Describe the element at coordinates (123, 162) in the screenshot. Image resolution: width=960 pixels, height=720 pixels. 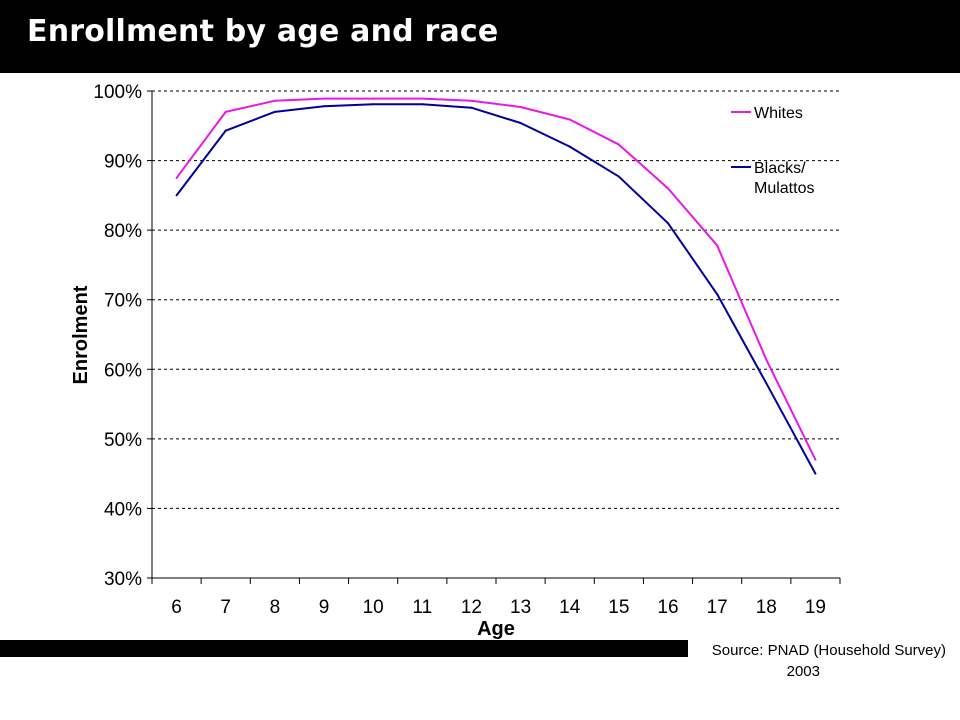
I see `y-tick-label: 90%` at that location.